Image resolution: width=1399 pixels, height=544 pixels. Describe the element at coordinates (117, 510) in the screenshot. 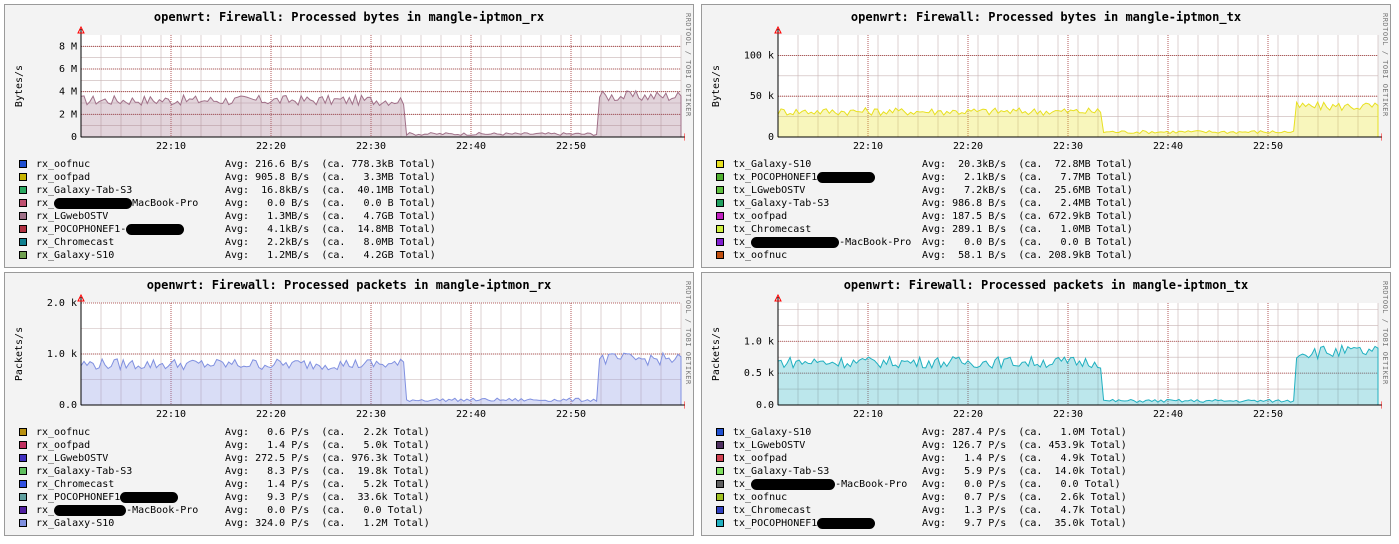

I see `legend-series-name: rx_ -MacBook-Pro` at that location.